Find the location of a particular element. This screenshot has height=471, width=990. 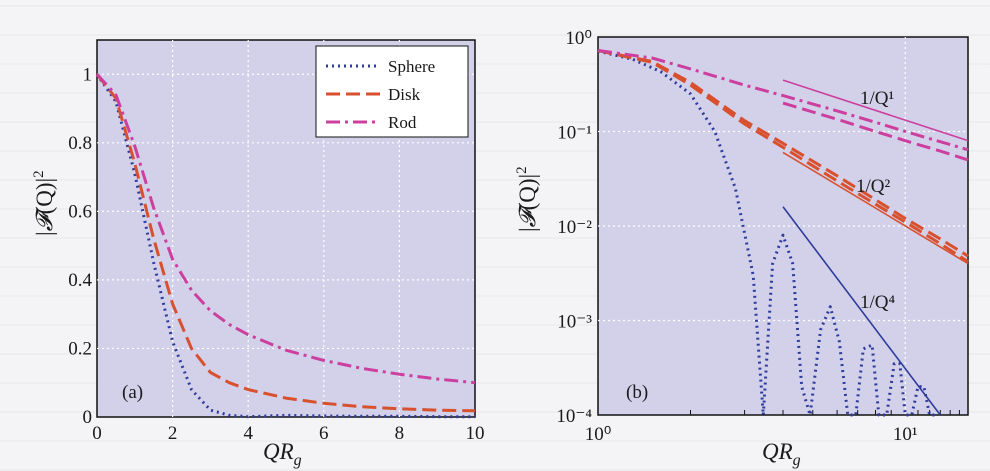

x-tick-label-10: 10 is located at coordinates (475, 433).